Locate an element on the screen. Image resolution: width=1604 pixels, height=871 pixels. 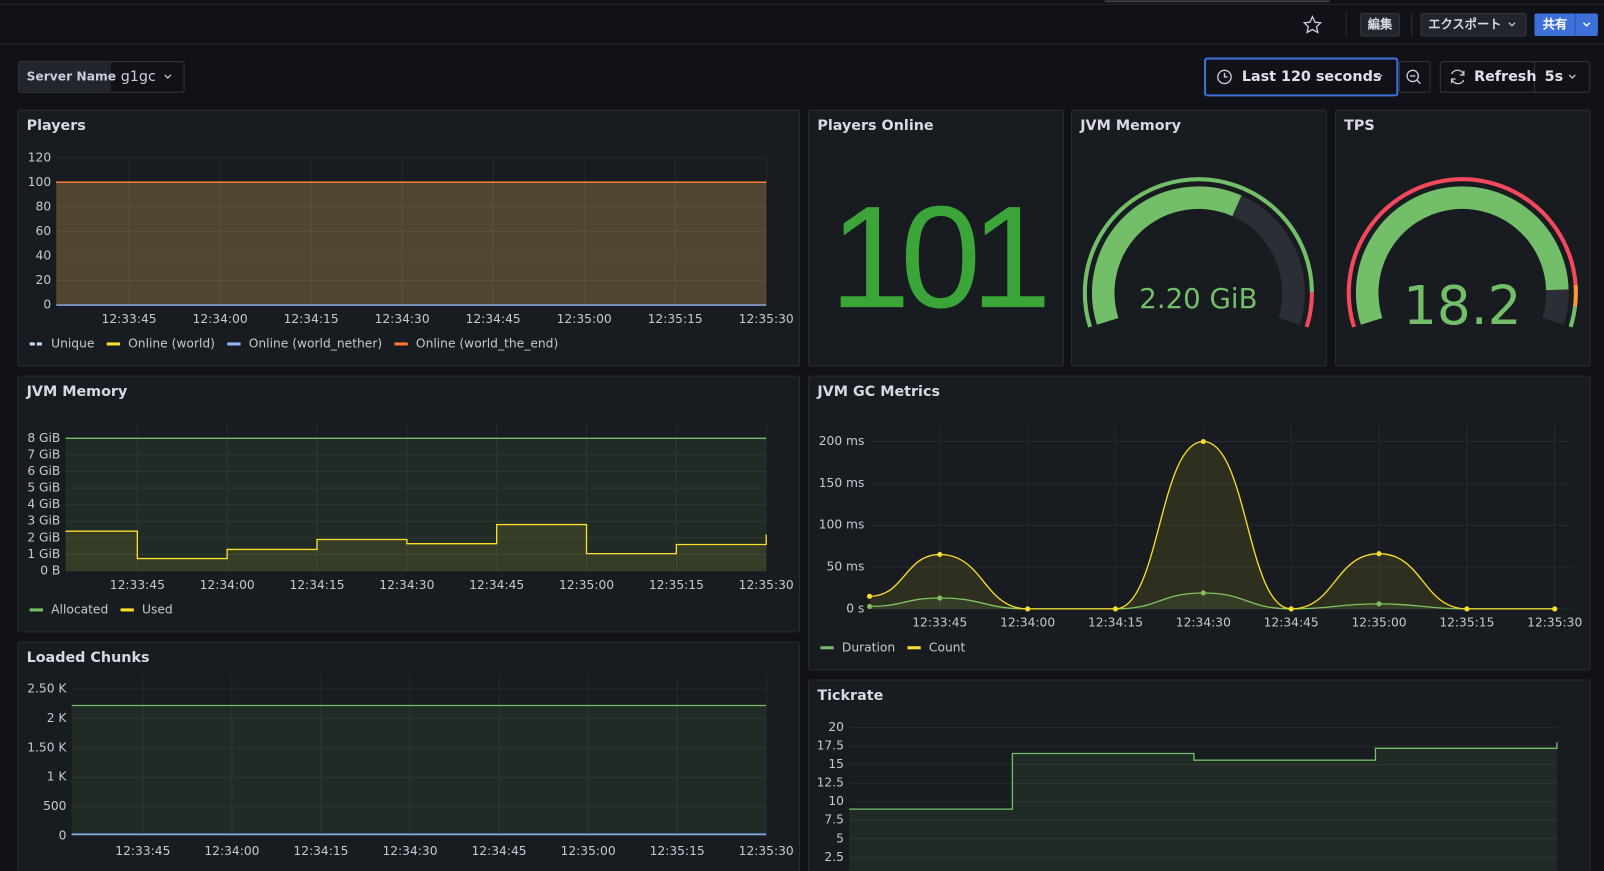
refresh-icon is located at coordinates (1457, 77).